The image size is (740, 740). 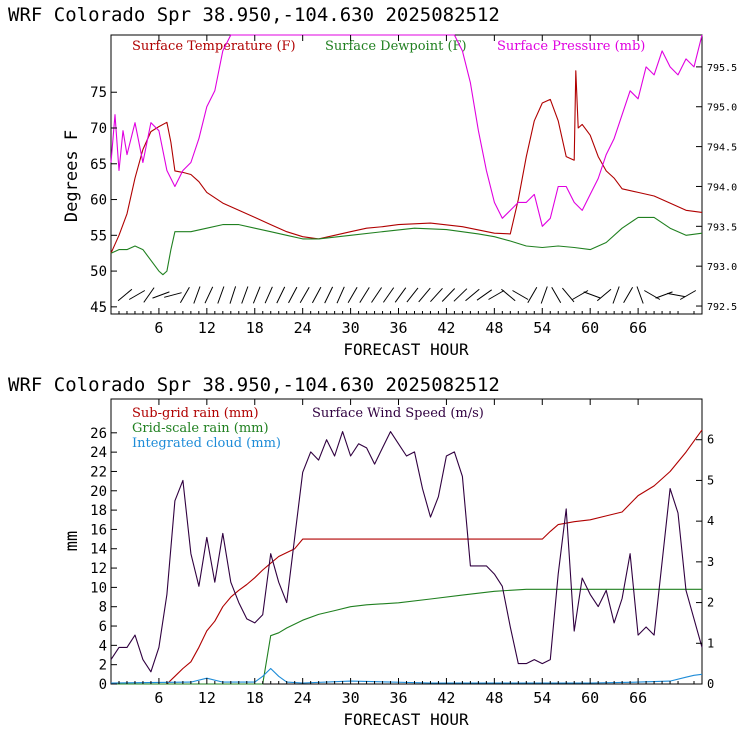 What do you see at coordinates (98, 236) in the screenshot?
I see `panel1-y-tick-label: 55` at bounding box center [98, 236].